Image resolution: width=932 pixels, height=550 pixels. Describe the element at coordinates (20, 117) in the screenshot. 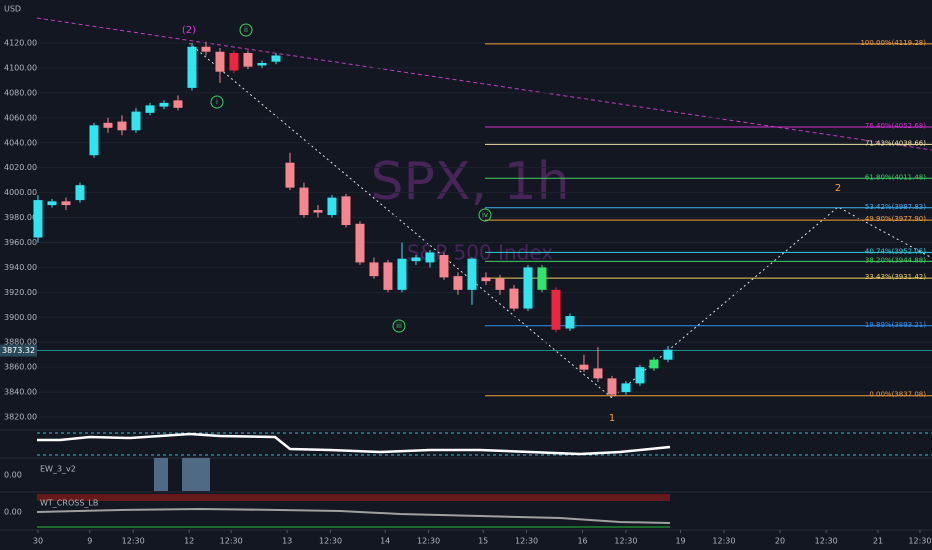

I see `y-tick-label: 4060.00` at that location.